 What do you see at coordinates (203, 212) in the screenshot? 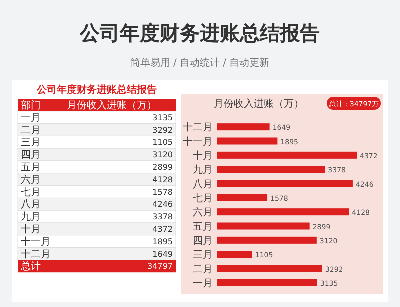
I see `y-tick-label: 六月` at bounding box center [203, 212].